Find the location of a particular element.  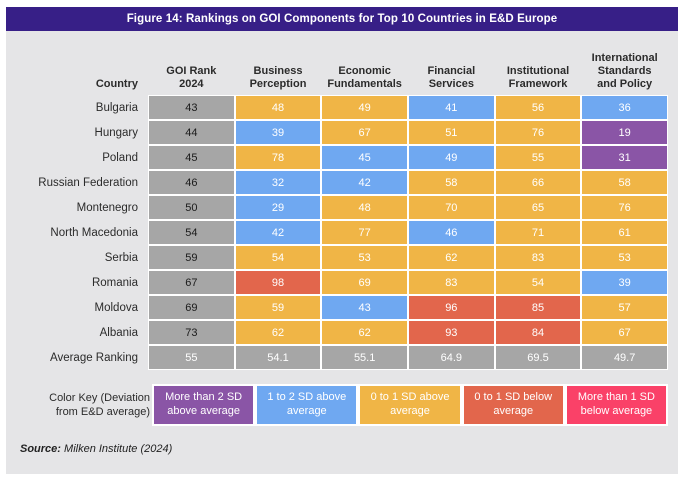

color-key-chip-sd2plus_above: More than 2 SD above average is located at coordinates (204, 405).